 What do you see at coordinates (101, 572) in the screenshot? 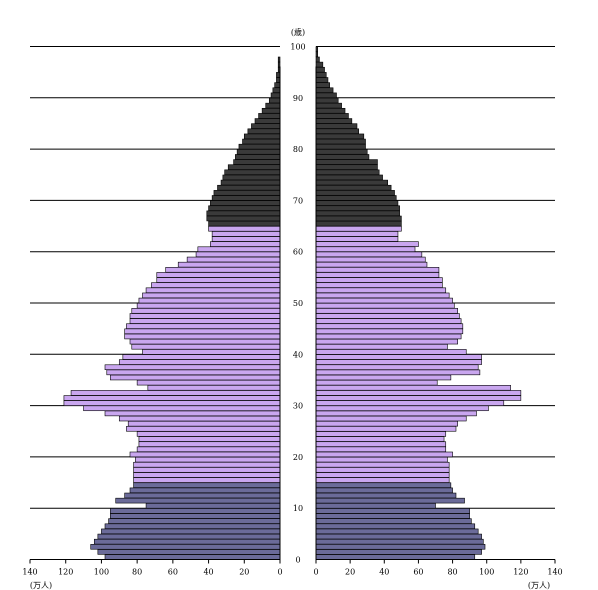
I see `male-x-tick-label: 100` at bounding box center [101, 572].